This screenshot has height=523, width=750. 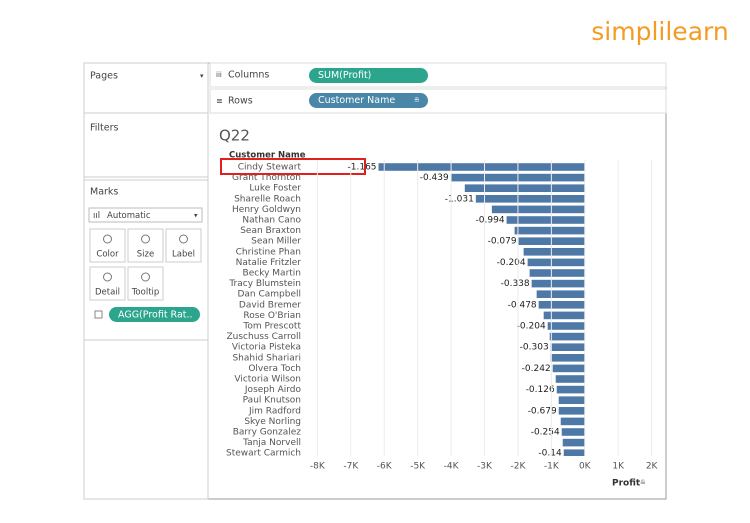 I want to click on data-label: -0.338, so click(x=515, y=284).